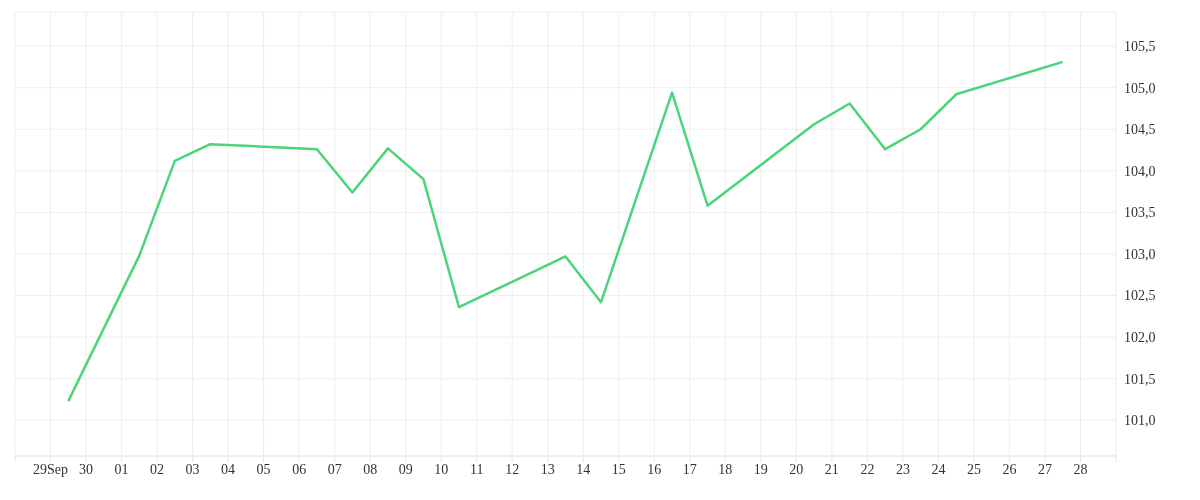 The image size is (1200, 500). What do you see at coordinates (512, 469) in the screenshot?
I see `x-tick-label: 12` at bounding box center [512, 469].